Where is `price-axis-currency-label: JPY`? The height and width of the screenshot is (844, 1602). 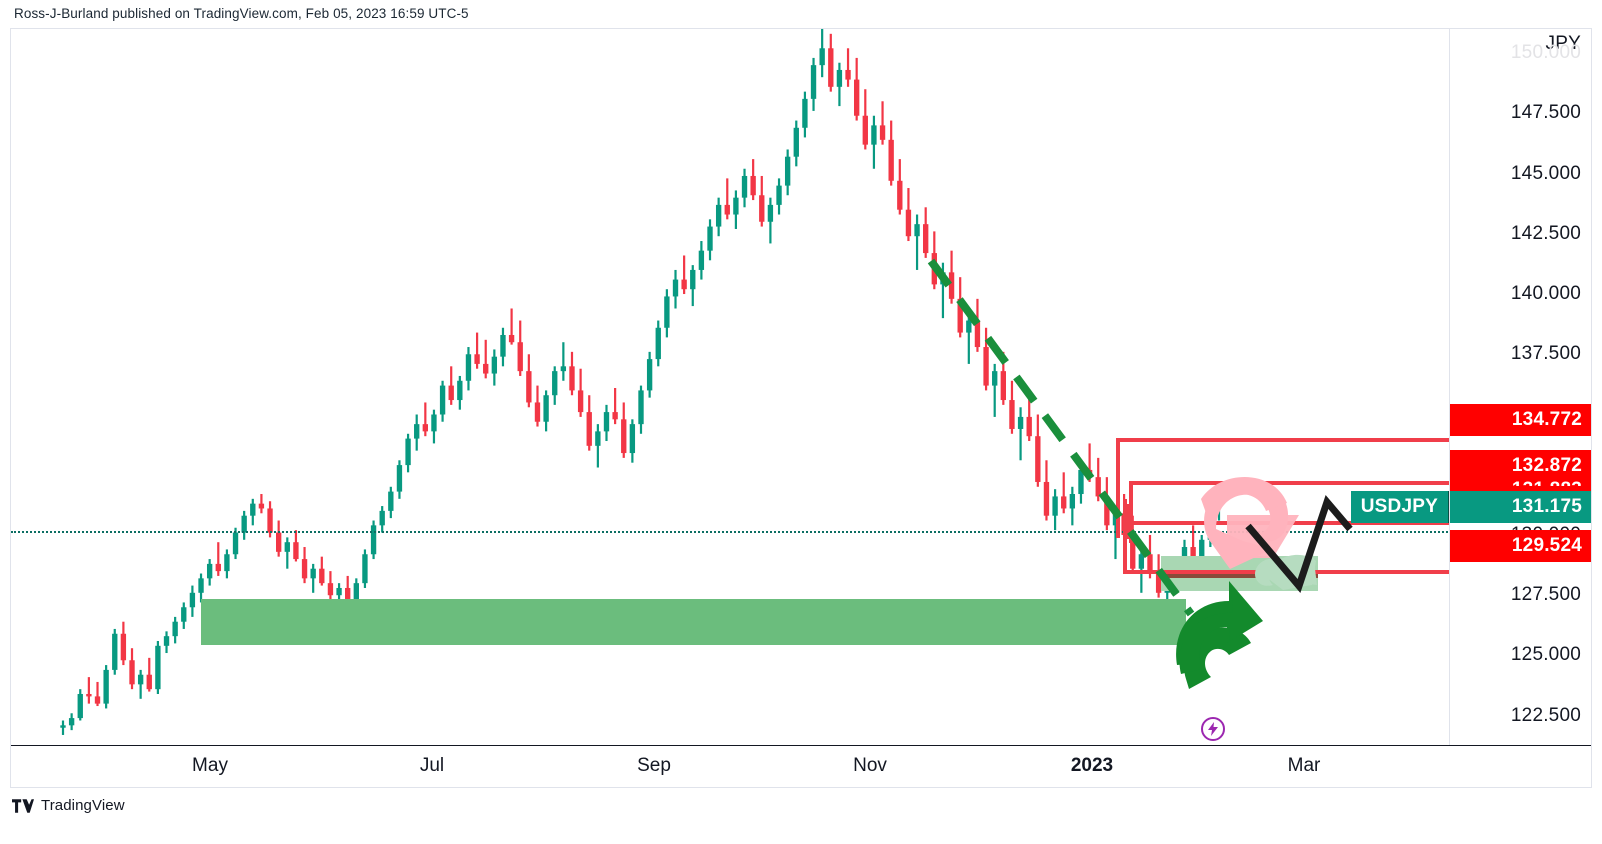
price-axis-currency-label: JPY is located at coordinates (1563, 43).